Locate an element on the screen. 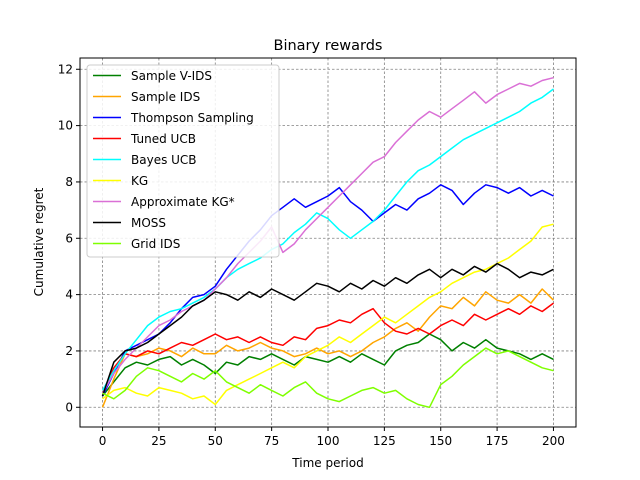  x-tick-label: 75 is located at coordinates (271, 441).